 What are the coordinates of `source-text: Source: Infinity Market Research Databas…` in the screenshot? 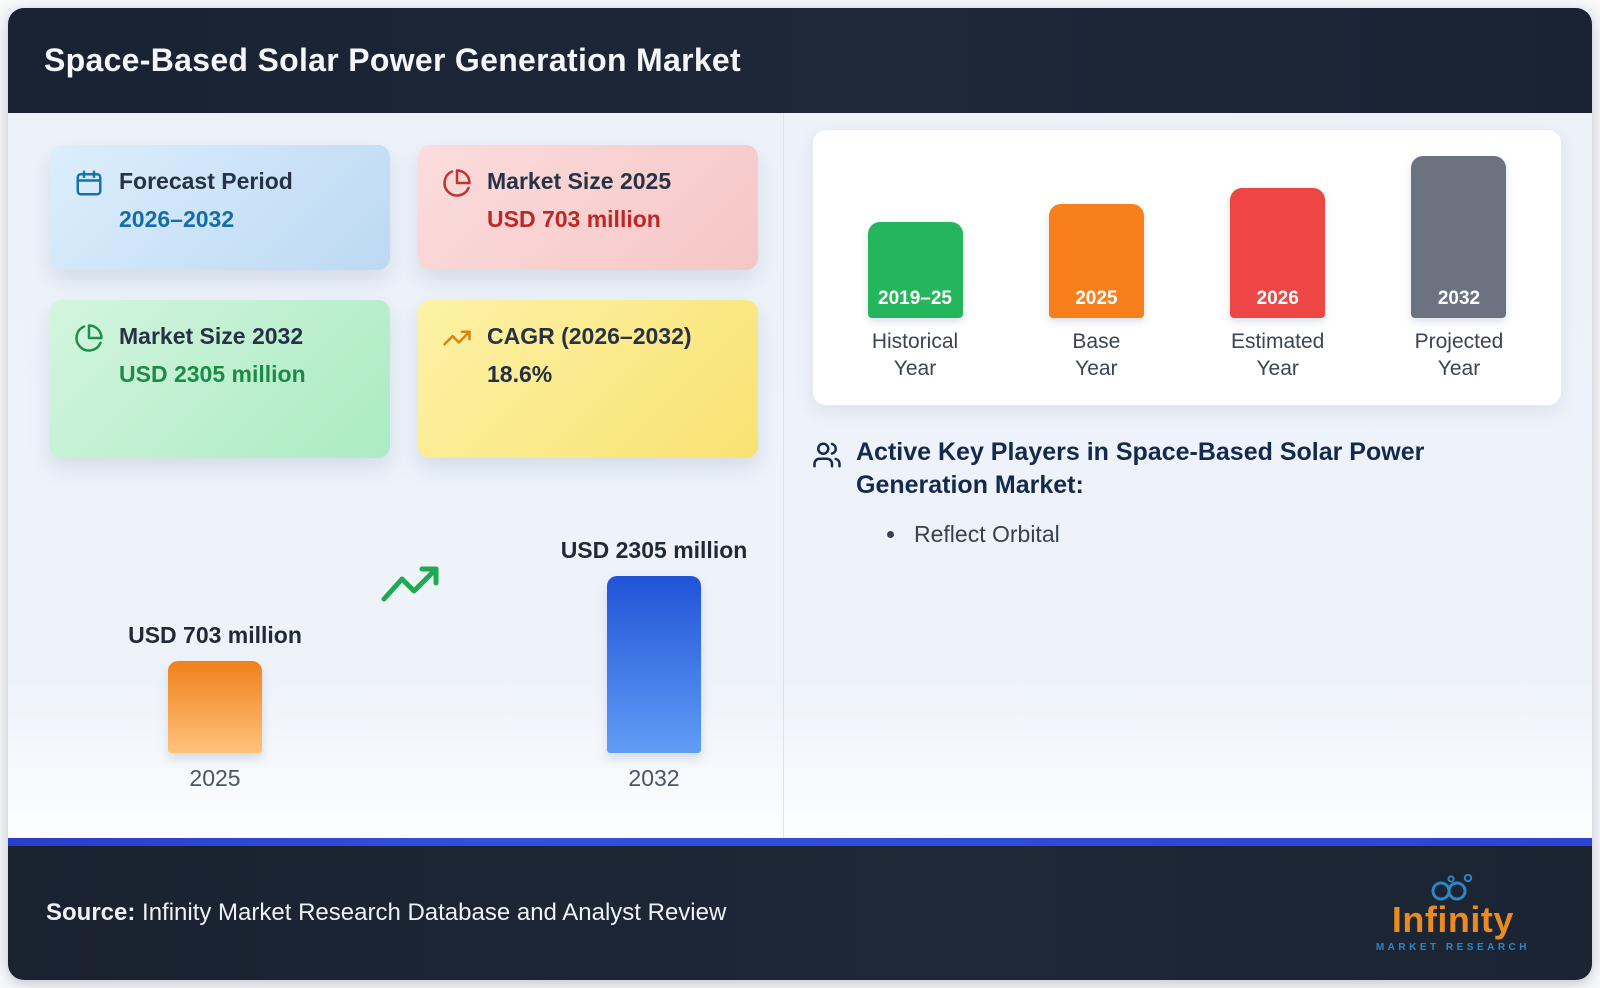 It's located at (386, 912).